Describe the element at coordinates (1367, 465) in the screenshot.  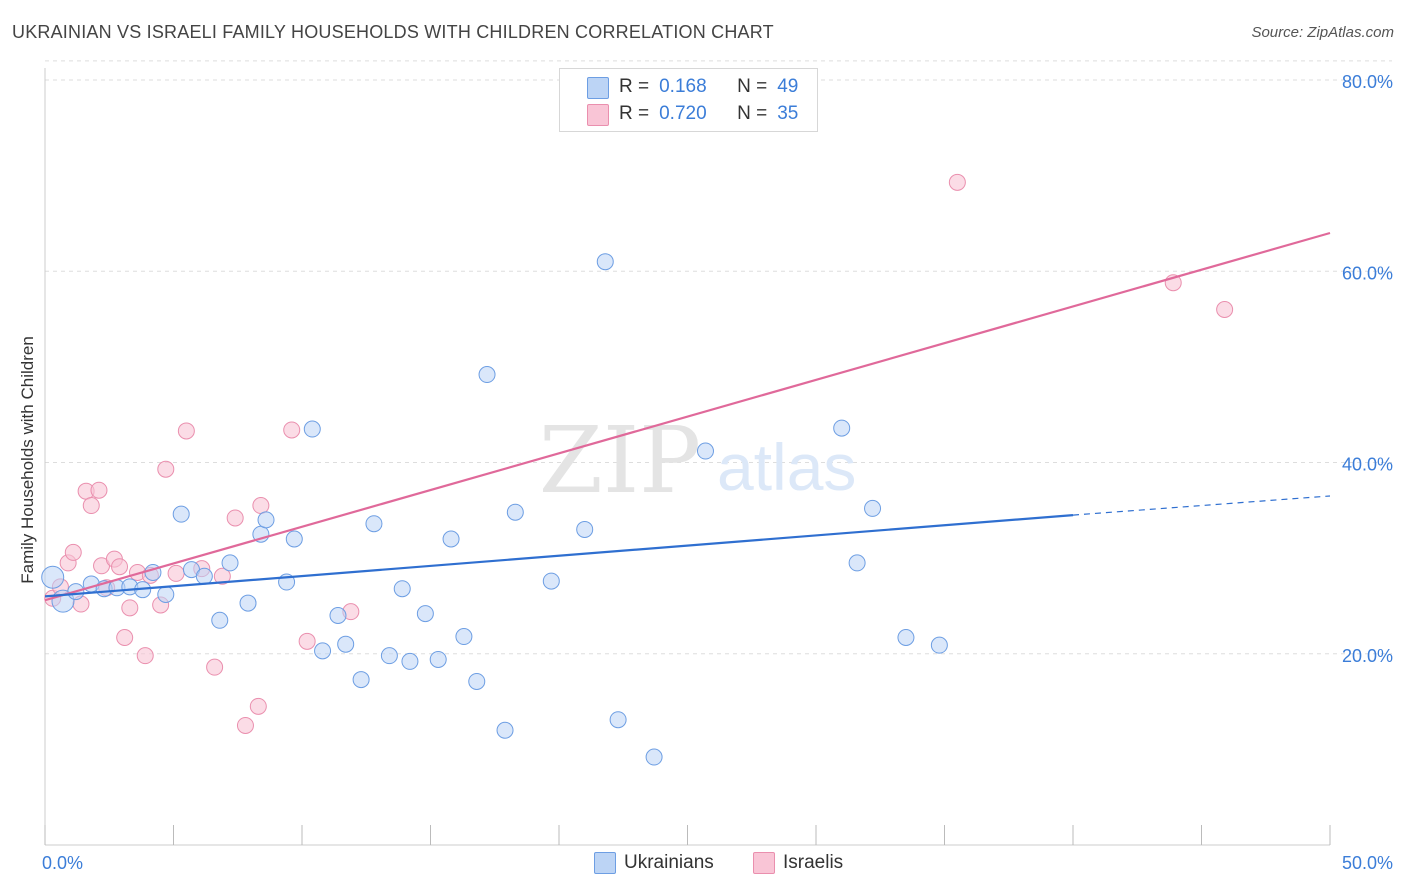
I see `y-tick-label: 40.0%` at that location.